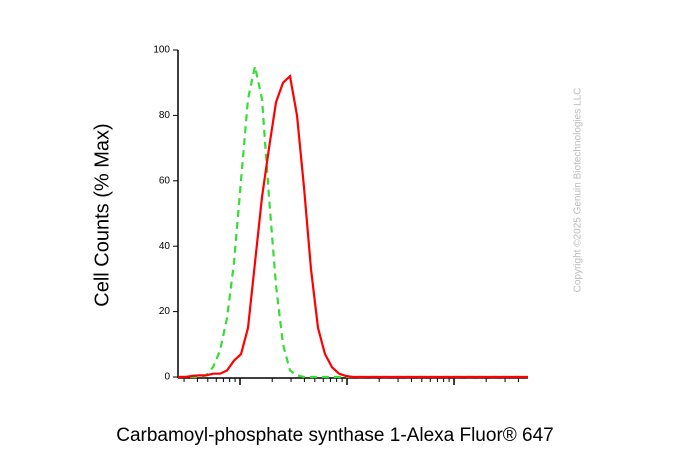 Image resolution: width=685 pixels, height=467 pixels. Describe the element at coordinates (165, 115) in the screenshot. I see `y-tick-label: 80` at that location.